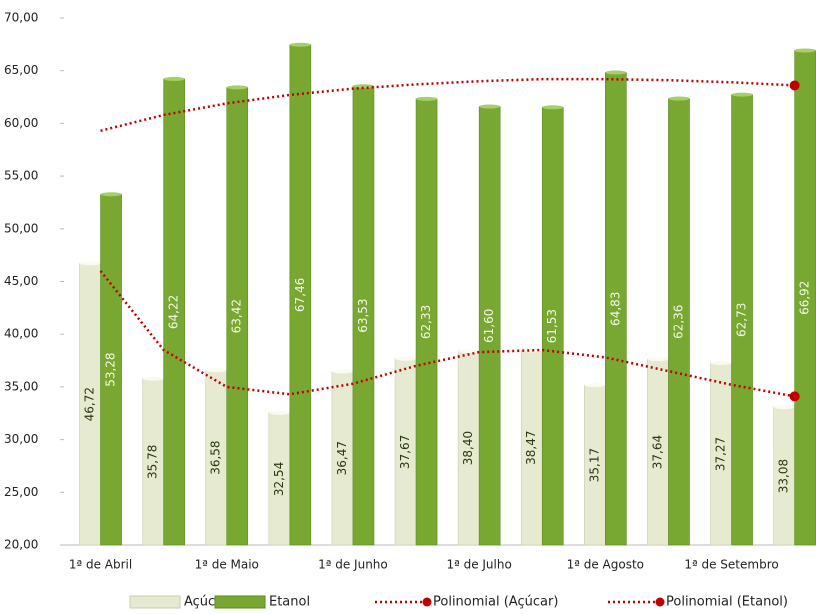  I want to click on legend-label: Etanol, so click(289, 602).